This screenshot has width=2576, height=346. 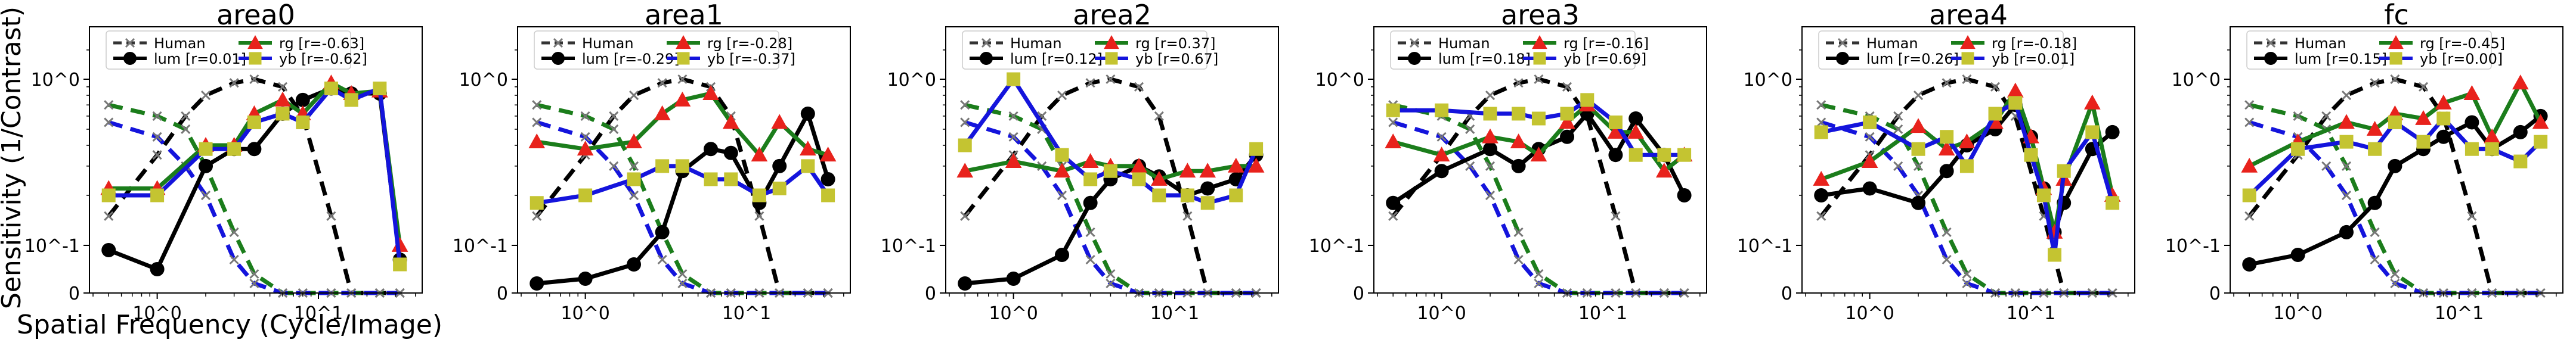 What do you see at coordinates (2034, 44) in the screenshot?
I see `legend-label: rg [r=-0.18]` at bounding box center [2034, 44].